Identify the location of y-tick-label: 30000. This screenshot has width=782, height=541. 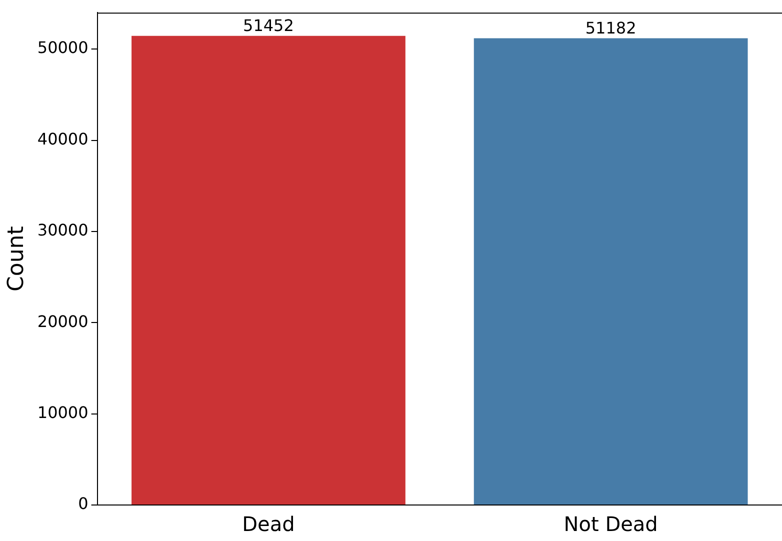
(62, 230).